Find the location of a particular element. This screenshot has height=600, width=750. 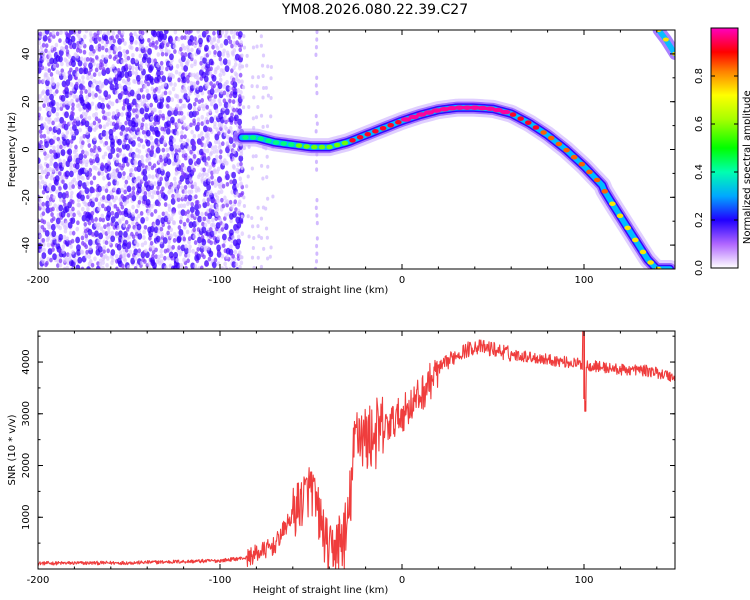

colorbar-tick-label-3: 0.6 is located at coordinates (699, 124).